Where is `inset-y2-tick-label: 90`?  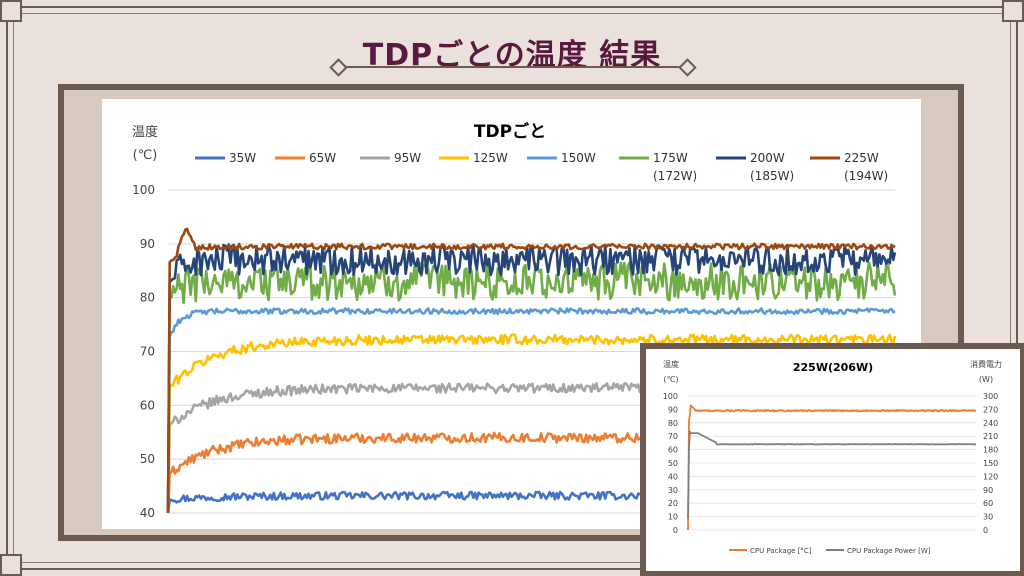
inset-y2-tick-label: 90 is located at coordinates (988, 490).